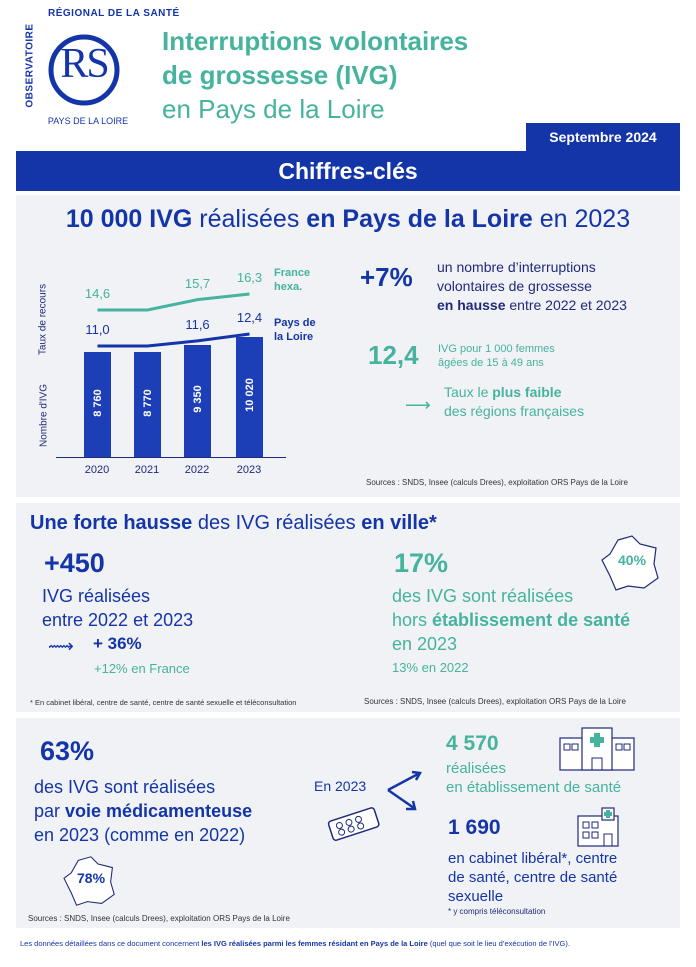  Describe the element at coordinates (632, 560) in the screenshot. I see `france-map-pct: 40%` at that location.